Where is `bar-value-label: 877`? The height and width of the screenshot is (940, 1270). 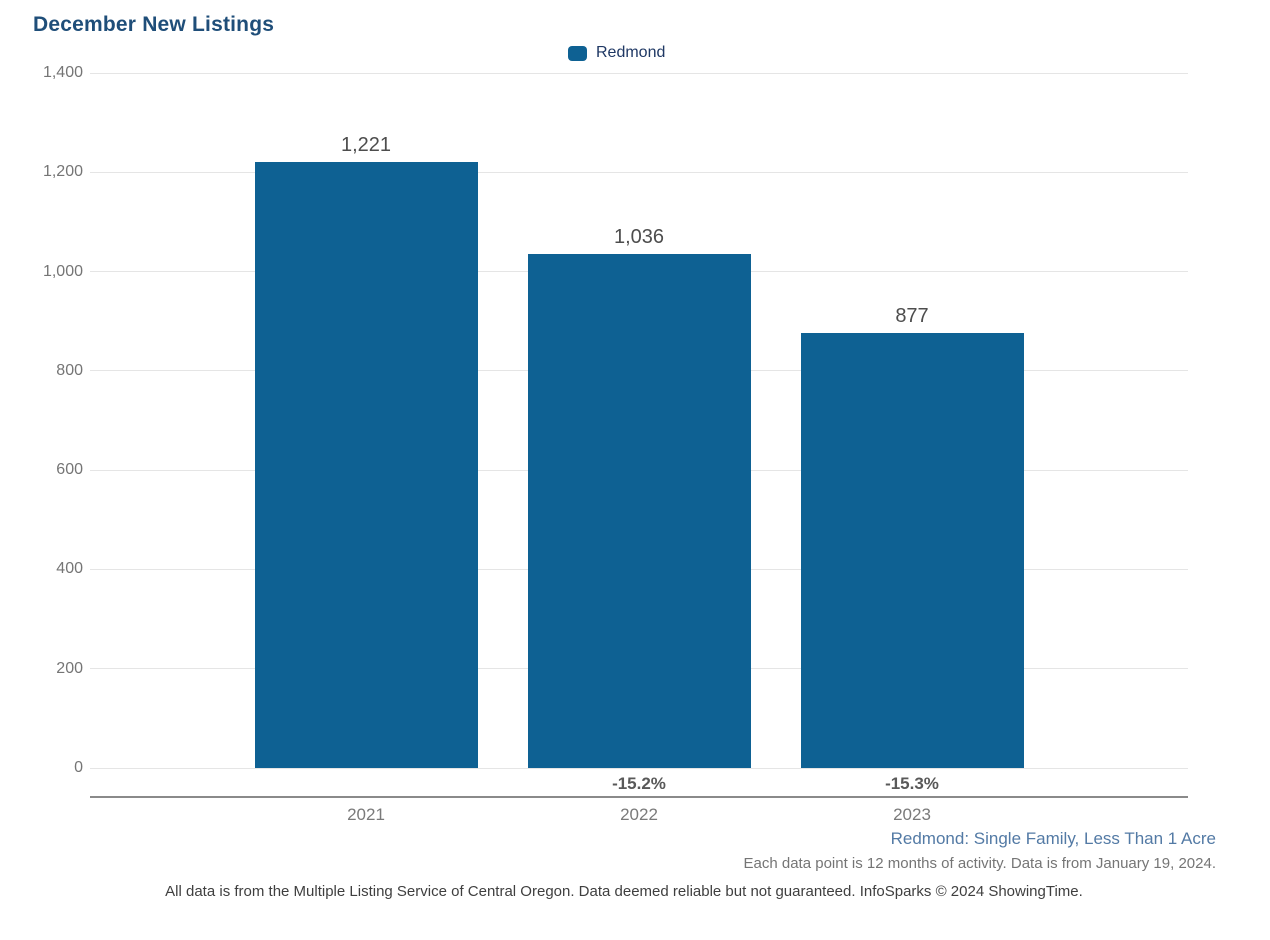
bar-value-label: 877 is located at coordinates (912, 315).